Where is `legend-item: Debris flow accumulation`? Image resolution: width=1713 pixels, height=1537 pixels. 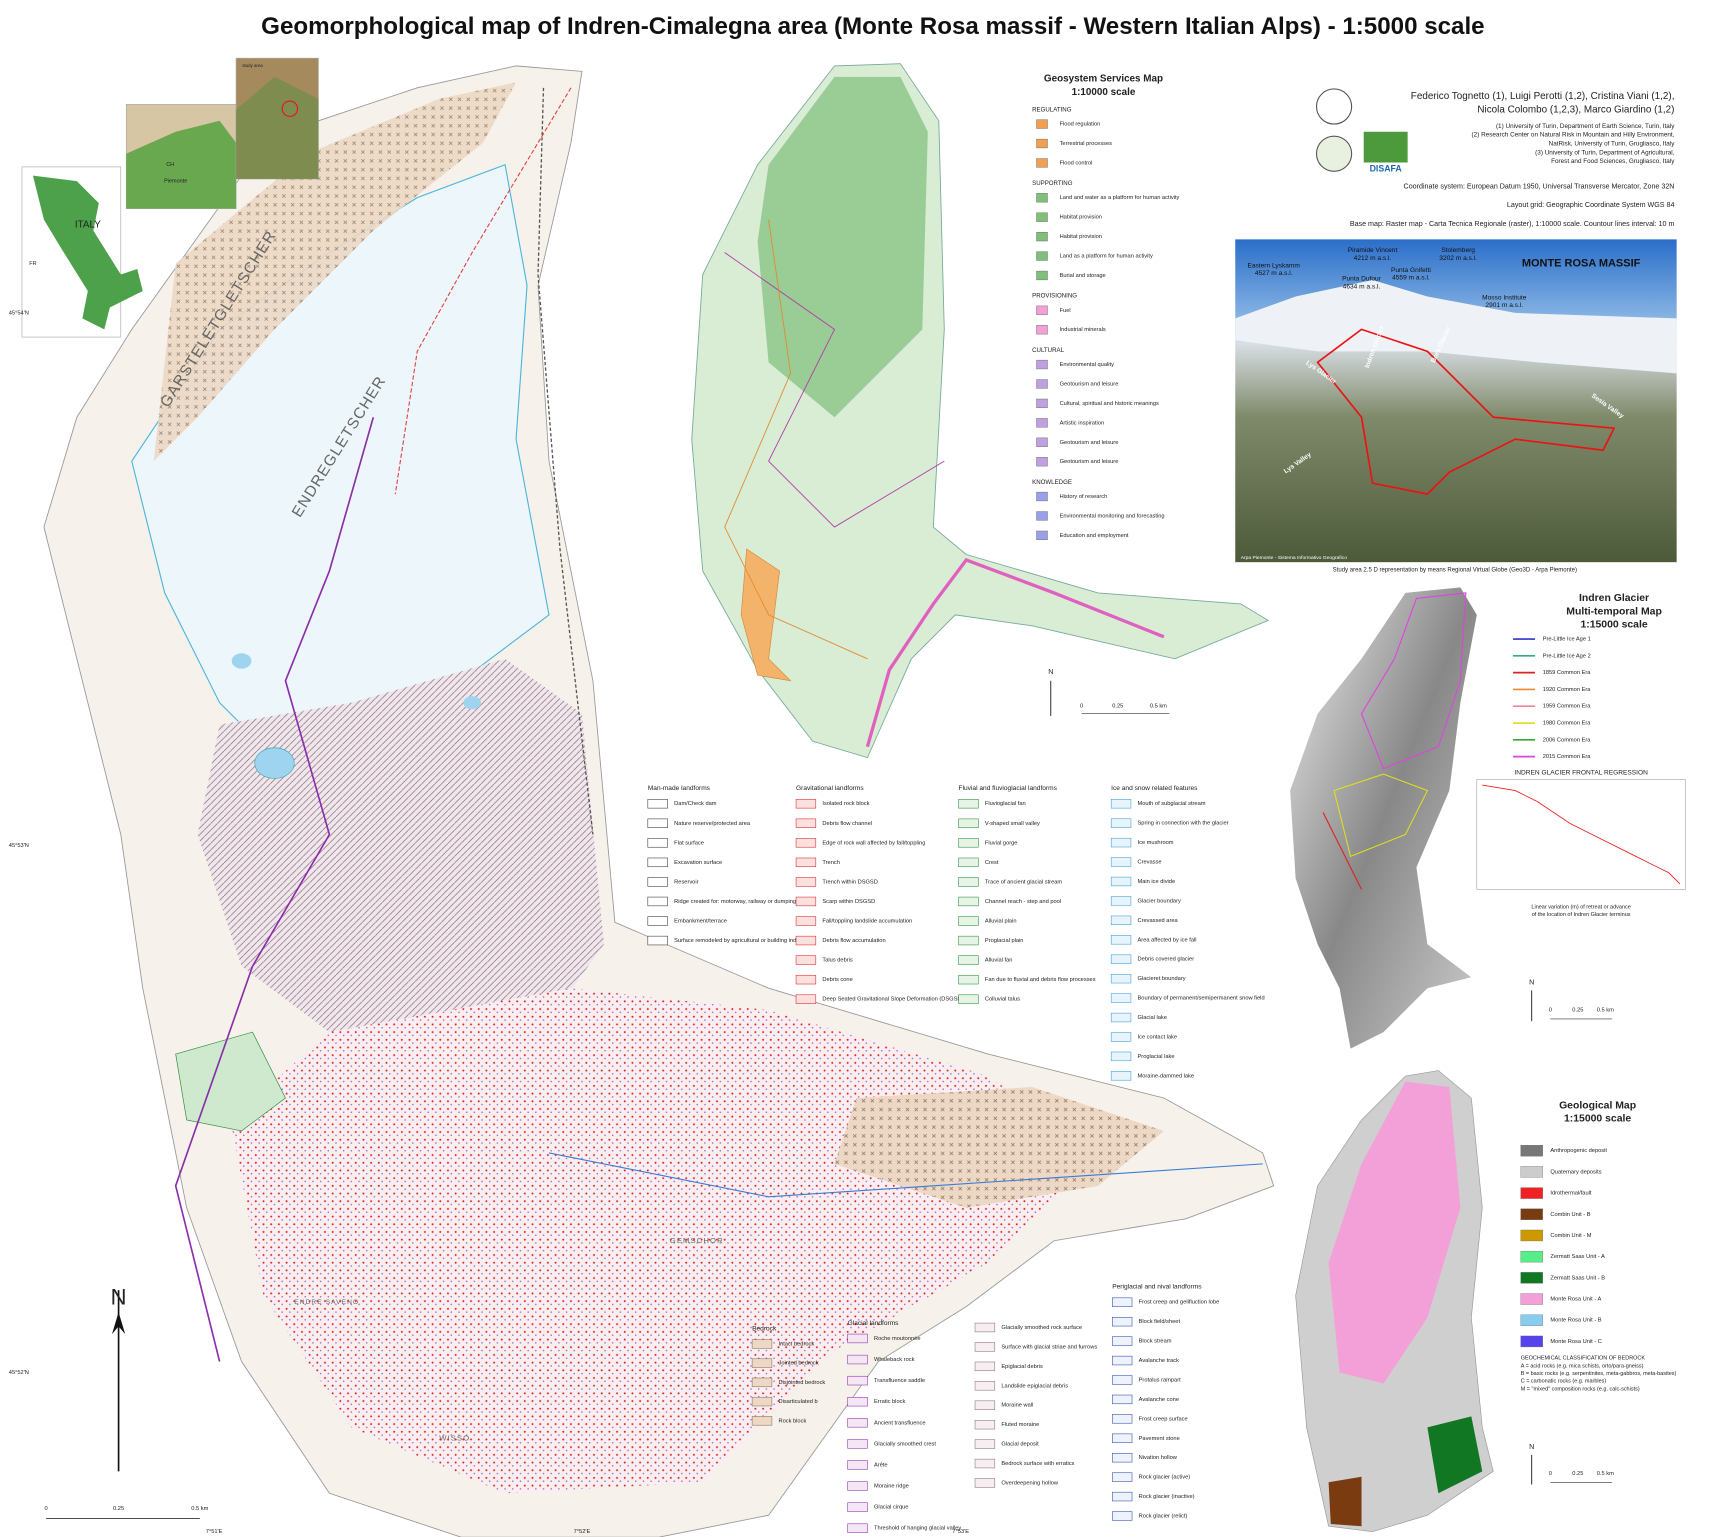 legend-item: Debris flow accumulation is located at coordinates (853, 941).